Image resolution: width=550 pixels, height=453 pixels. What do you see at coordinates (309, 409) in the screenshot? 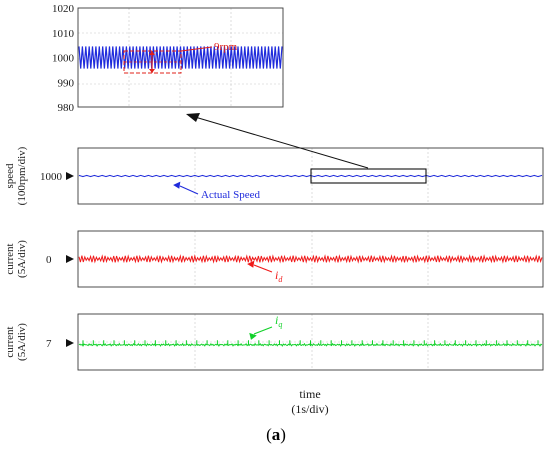
I see `x-label-line2: (1s/div)` at bounding box center [309, 409].